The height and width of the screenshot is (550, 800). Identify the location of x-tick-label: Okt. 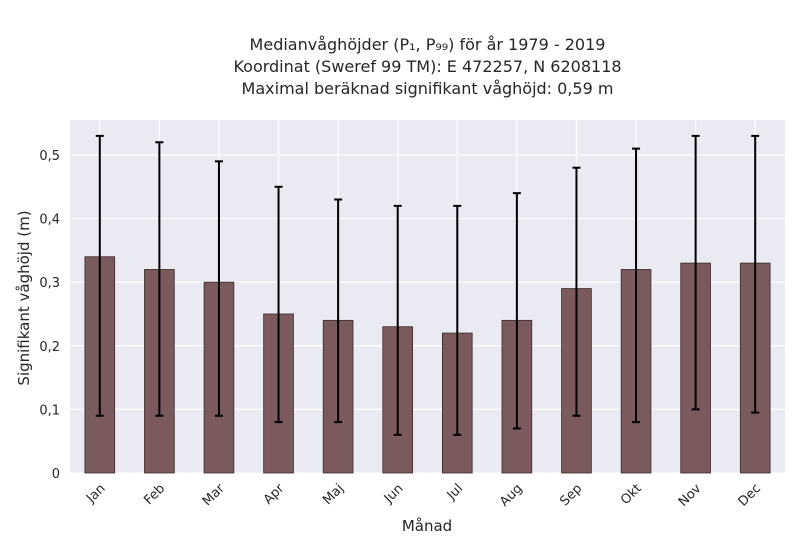
(631, 494).